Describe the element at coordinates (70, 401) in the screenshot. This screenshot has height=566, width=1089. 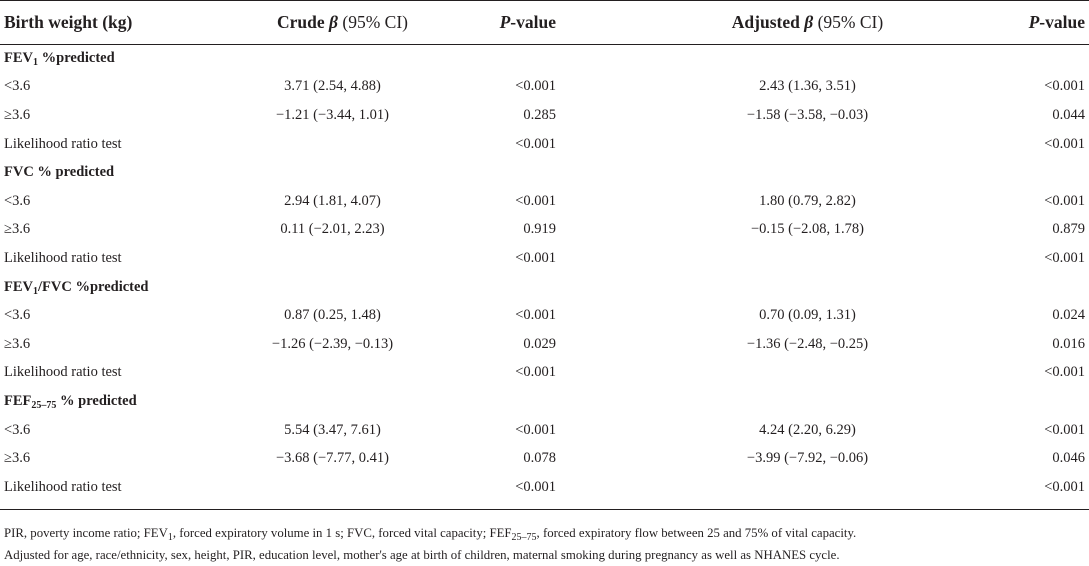
I see `section-title: FEF25–75 % predicted` at that location.